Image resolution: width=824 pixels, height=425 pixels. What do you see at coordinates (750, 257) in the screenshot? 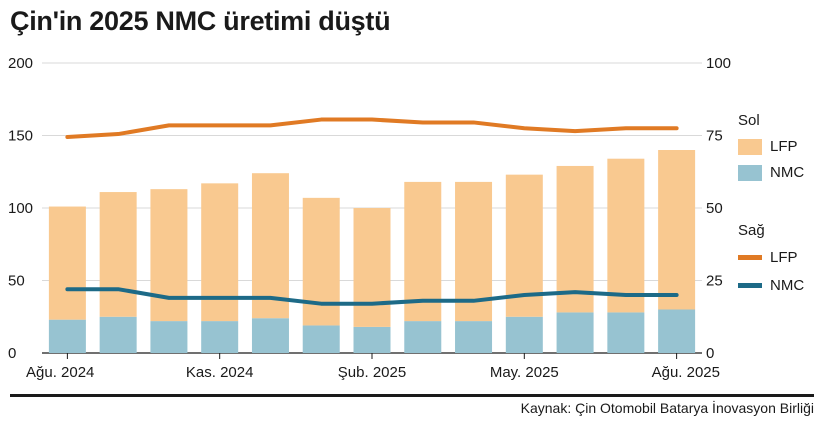
I see `legend-lfp-line-swatch` at bounding box center [750, 257].